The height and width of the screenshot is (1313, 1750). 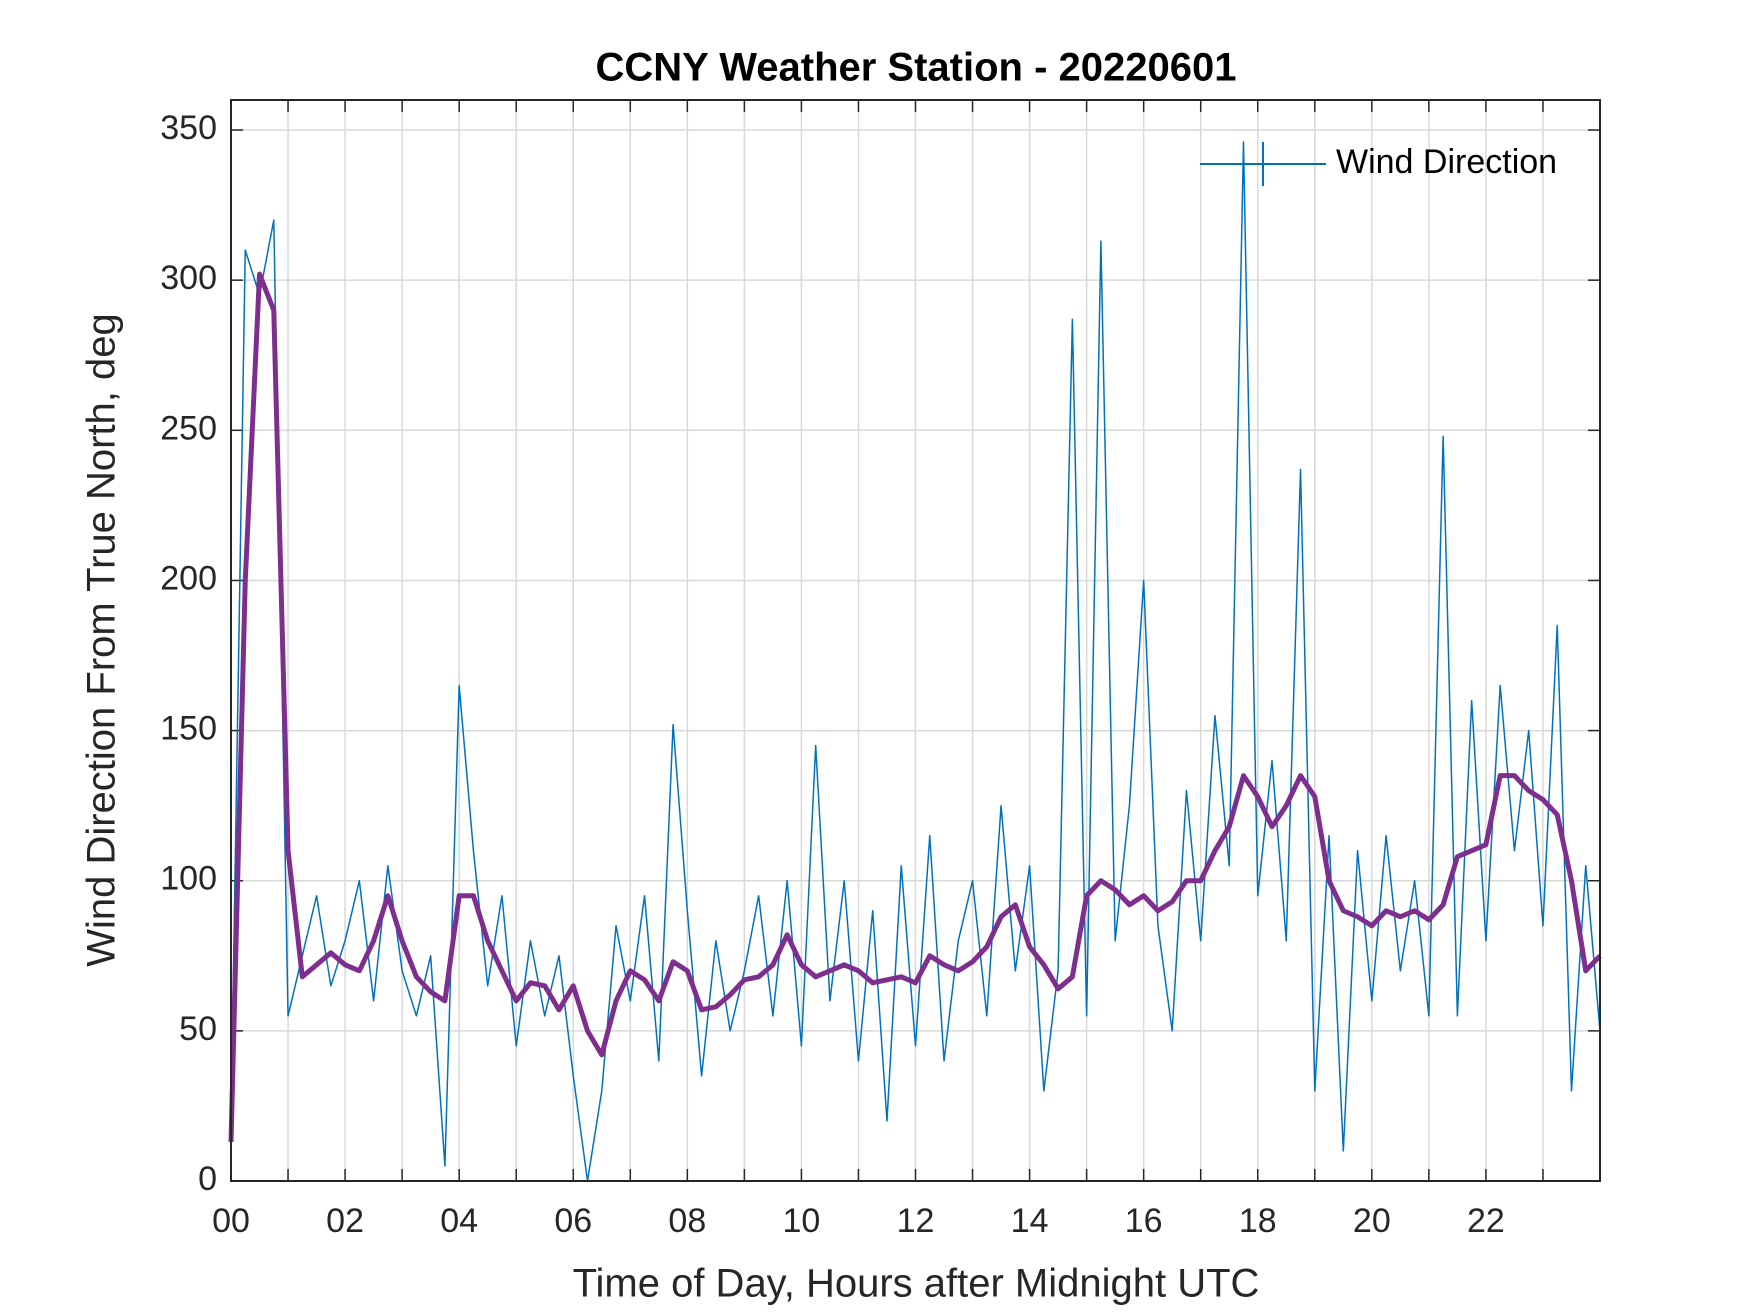 What do you see at coordinates (1144, 1221) in the screenshot?
I see `x-tick-label: 16` at bounding box center [1144, 1221].